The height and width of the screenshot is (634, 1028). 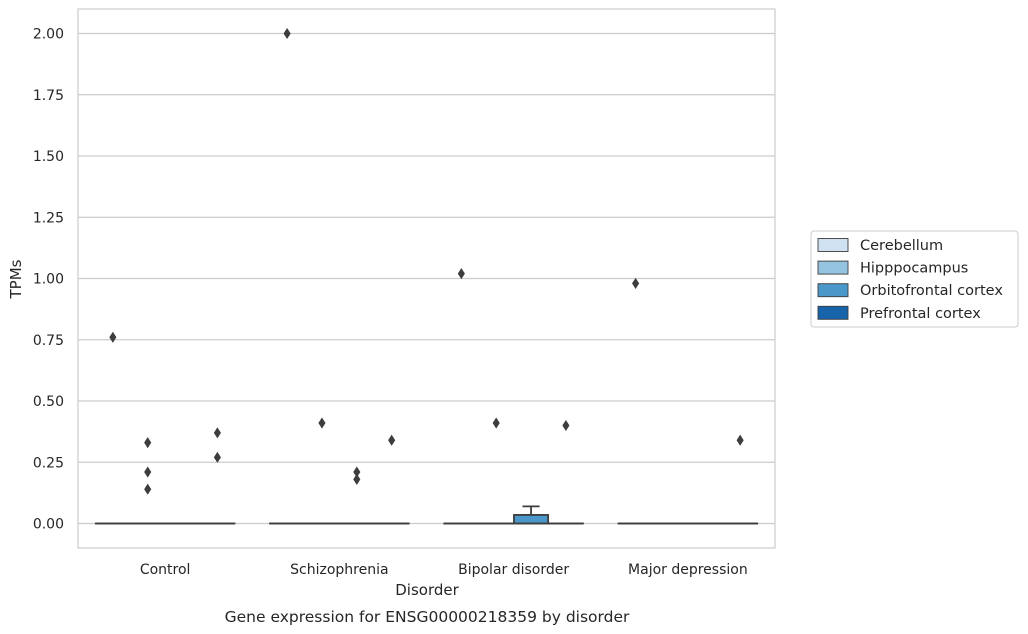 I want to click on y-tick-labels: 0.00 0.25 0.50 0.75 1.00 1.25 1.50 1.75 2.00, so click(x=48, y=280).